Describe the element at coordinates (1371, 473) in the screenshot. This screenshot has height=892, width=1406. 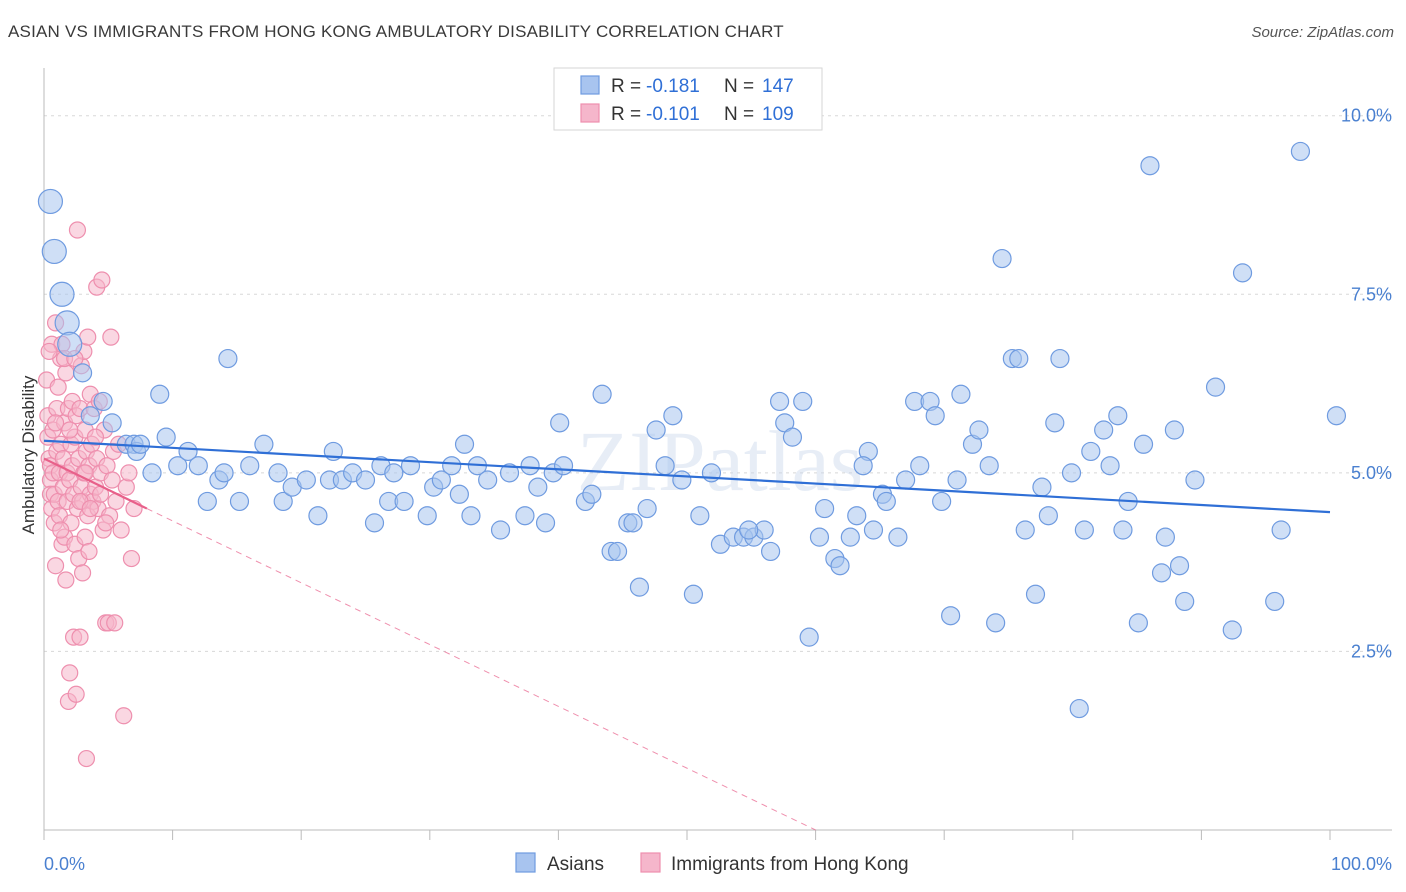
I see `y-tick-label: 5.0%` at that location.